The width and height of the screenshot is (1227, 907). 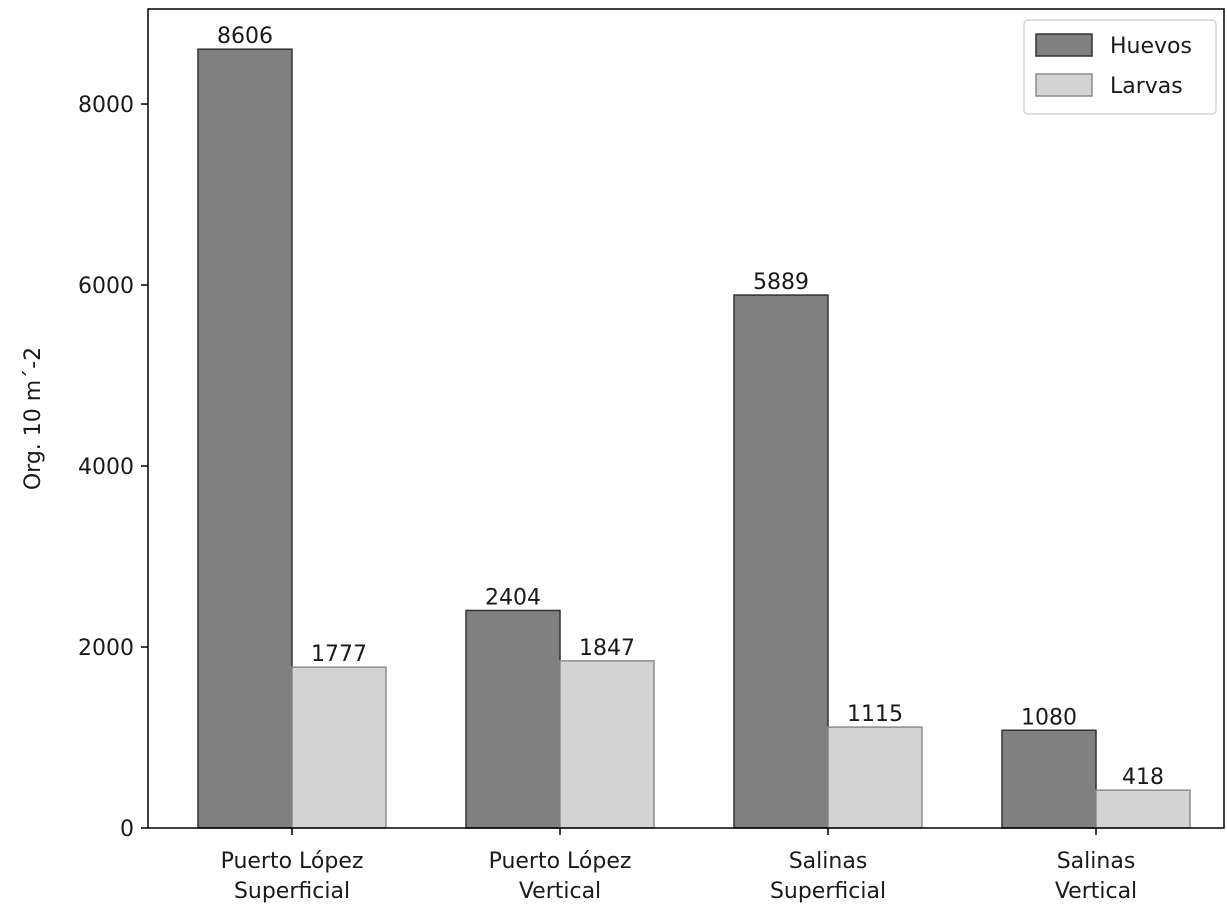 I want to click on data-label-huevos-1: 8606, so click(x=245, y=36).